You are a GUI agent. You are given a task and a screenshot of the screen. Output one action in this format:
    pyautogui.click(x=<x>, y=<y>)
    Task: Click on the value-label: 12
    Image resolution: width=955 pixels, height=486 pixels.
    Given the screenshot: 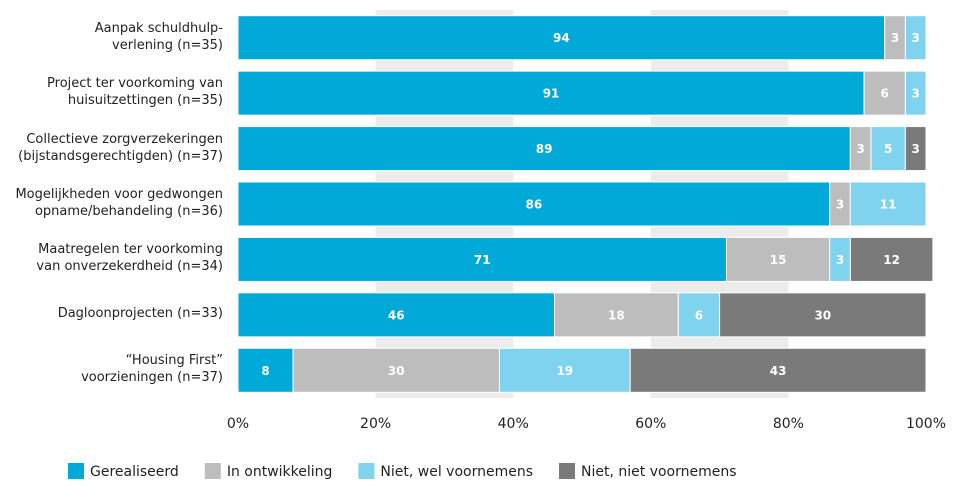 What is the action you would take?
    pyautogui.click(x=891, y=260)
    